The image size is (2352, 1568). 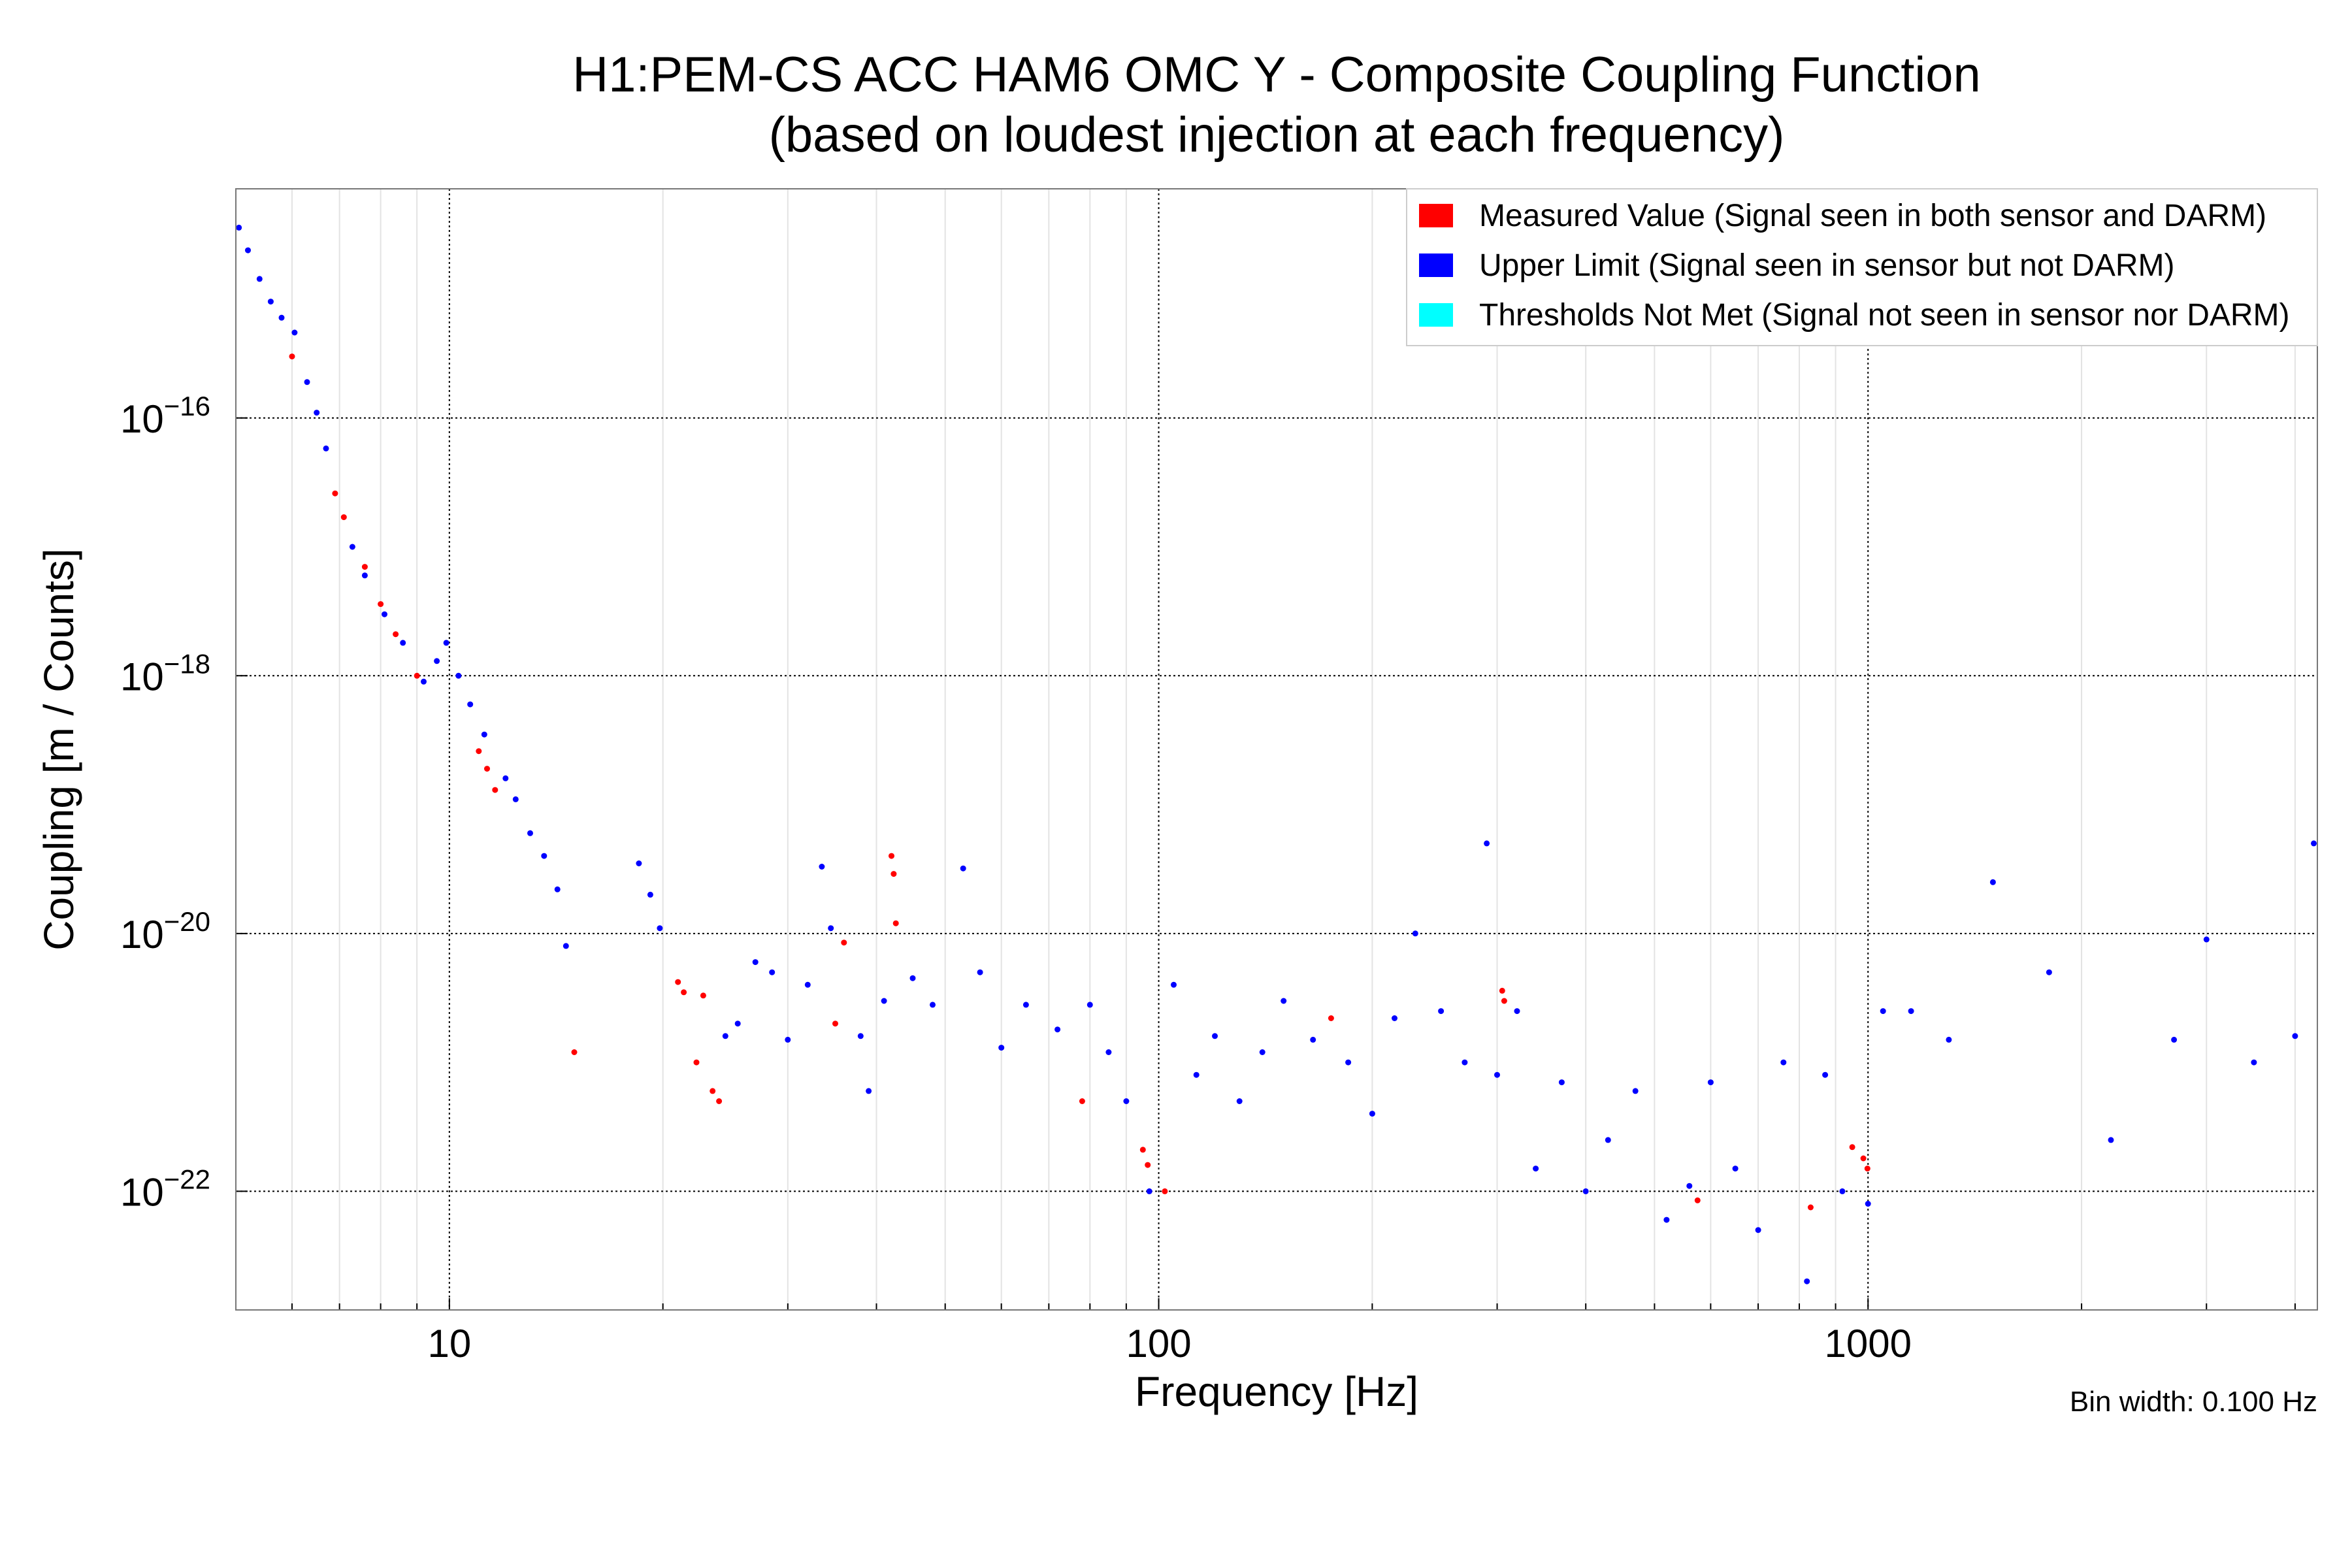 What do you see at coordinates (1158, 1343) in the screenshot?
I see `x-tick-label-1: 100` at bounding box center [1158, 1343].